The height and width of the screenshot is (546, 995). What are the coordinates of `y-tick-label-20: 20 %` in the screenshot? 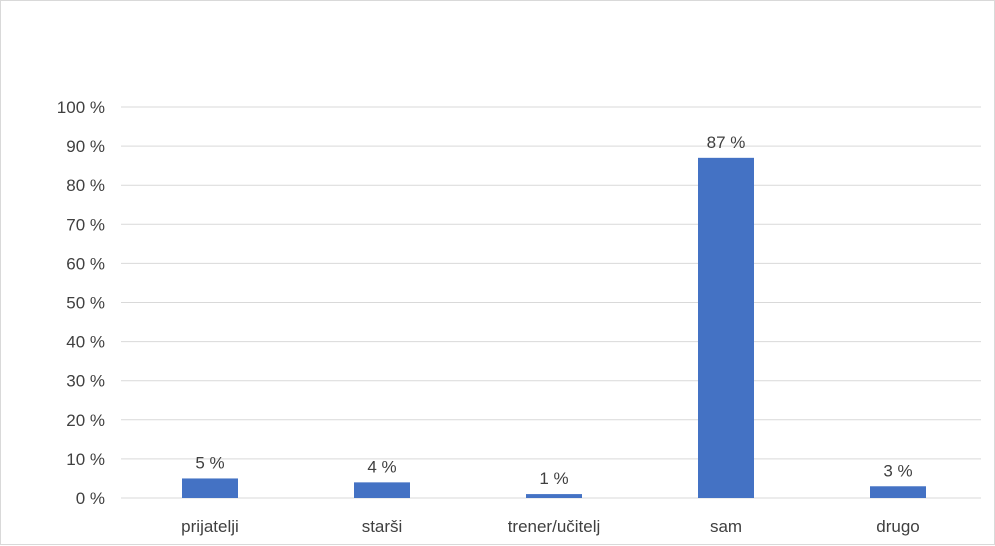 It's located at (85, 420).